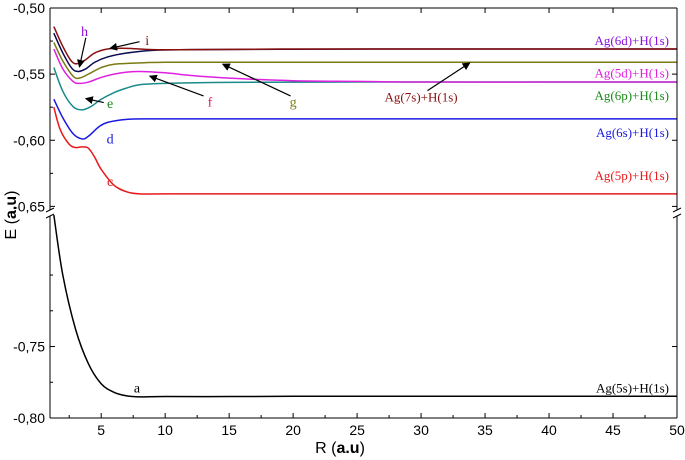 The image size is (685, 460). Describe the element at coordinates (293, 103) in the screenshot. I see `annotation-label: g` at that location.